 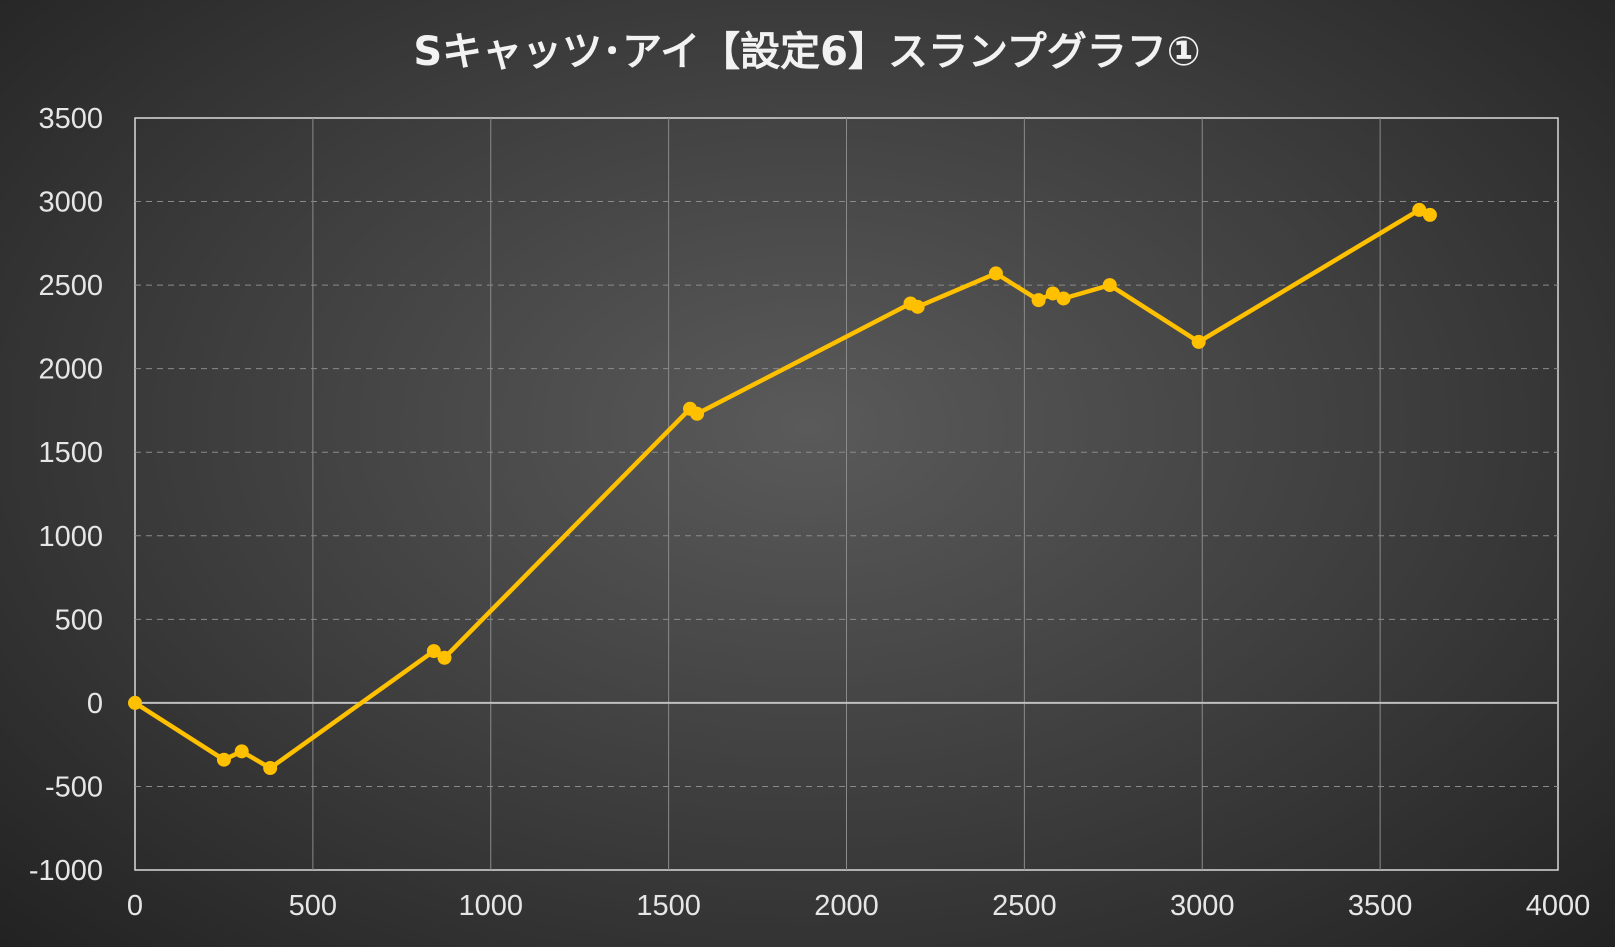 What do you see at coordinates (70, 286) in the screenshot?
I see `y-tick-label: 2500` at bounding box center [70, 286].